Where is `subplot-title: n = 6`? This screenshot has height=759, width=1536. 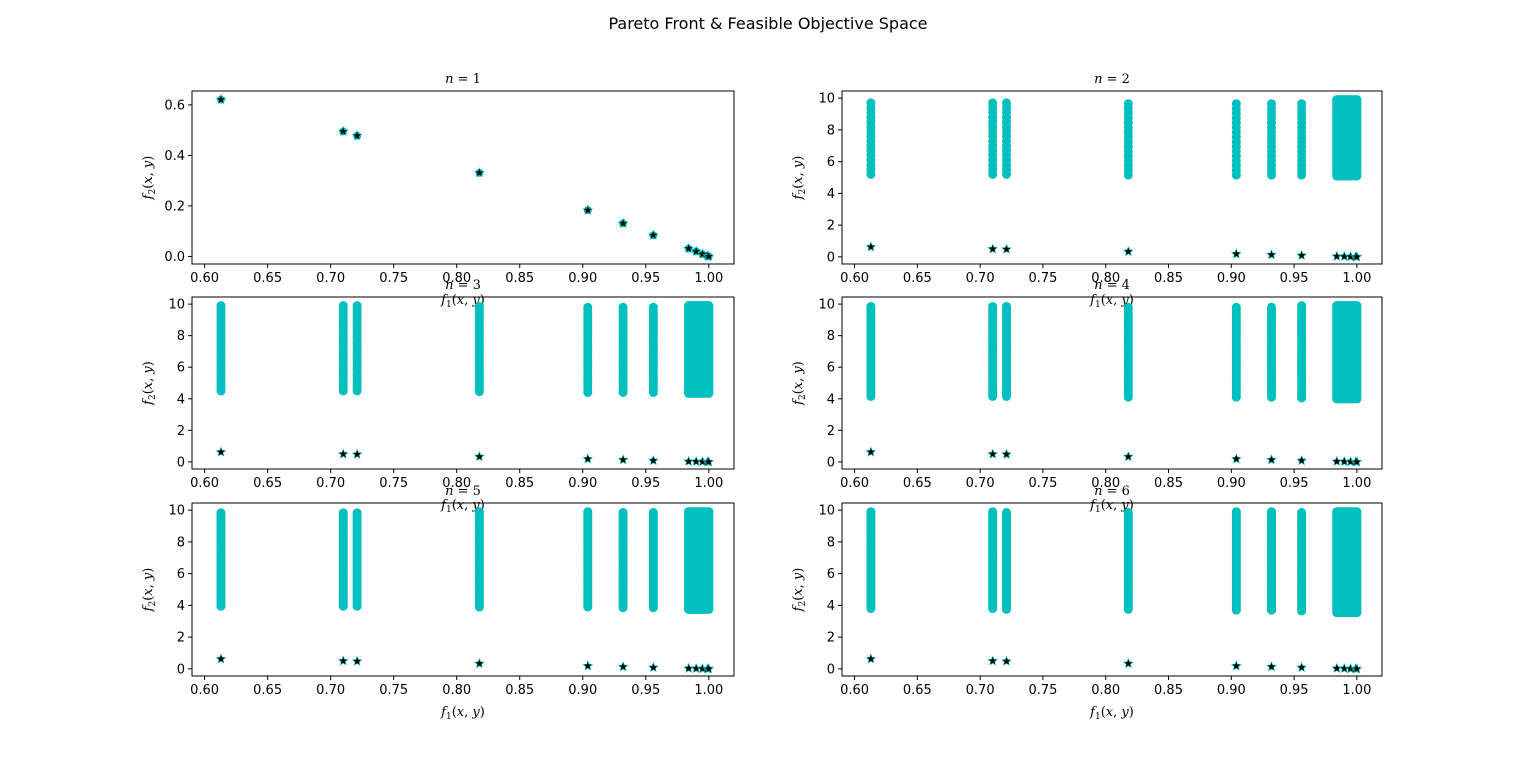
subplot-title: n = 6 is located at coordinates (1112, 491).